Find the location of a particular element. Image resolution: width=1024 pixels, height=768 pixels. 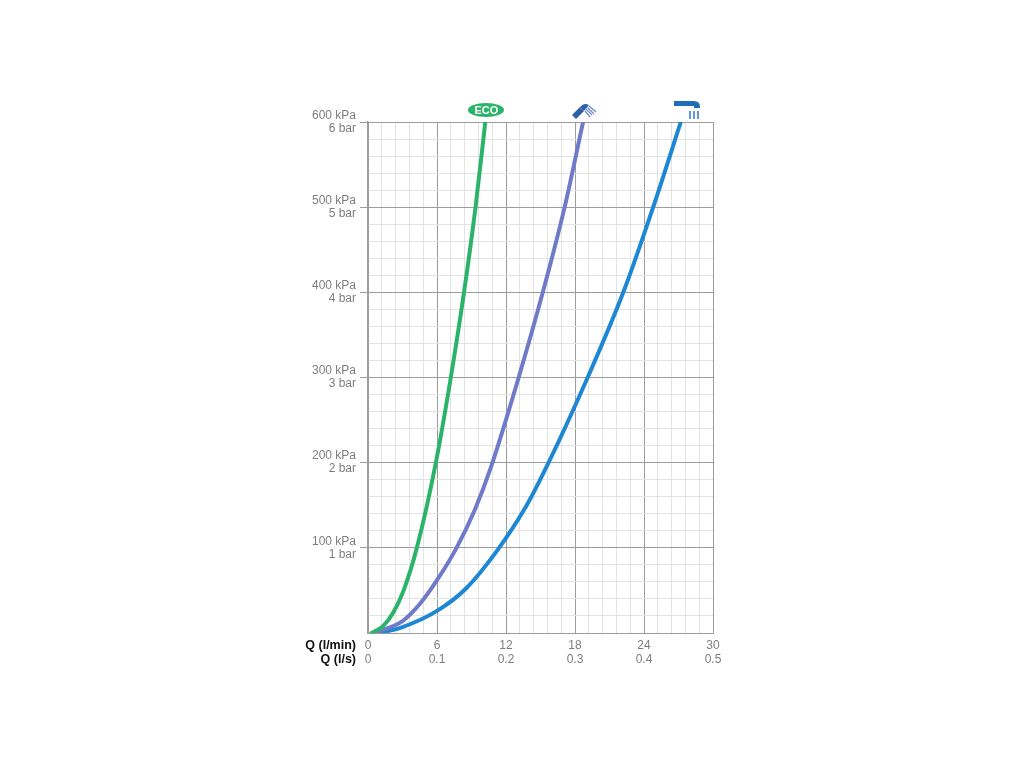

x2-tick-label: 0.4 is located at coordinates (644, 659).